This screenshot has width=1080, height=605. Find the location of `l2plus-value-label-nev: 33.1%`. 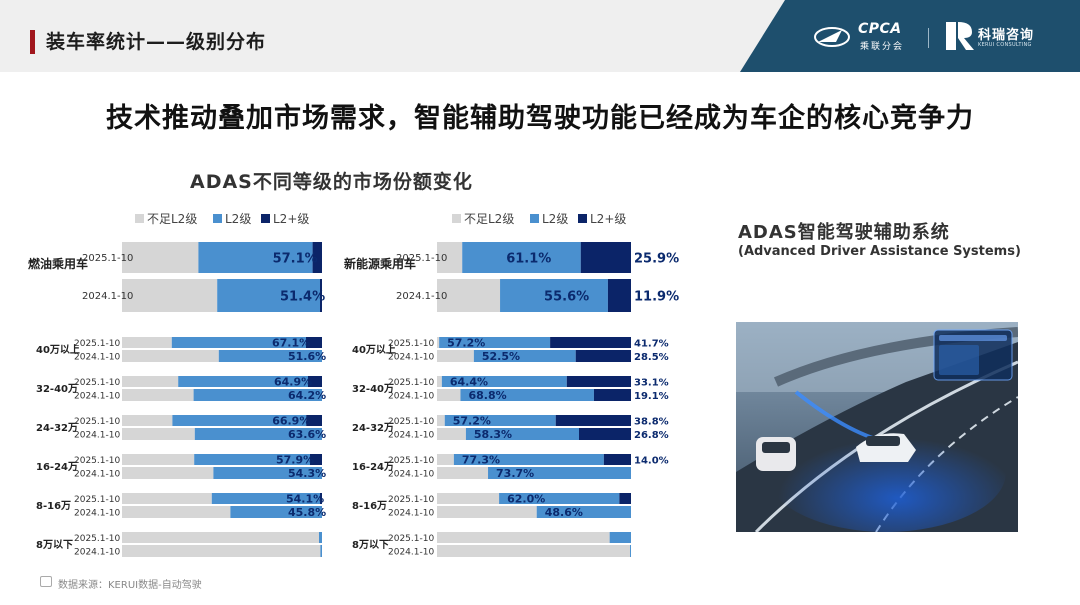

l2plus-value-label-nev: 33.1% is located at coordinates (651, 383).